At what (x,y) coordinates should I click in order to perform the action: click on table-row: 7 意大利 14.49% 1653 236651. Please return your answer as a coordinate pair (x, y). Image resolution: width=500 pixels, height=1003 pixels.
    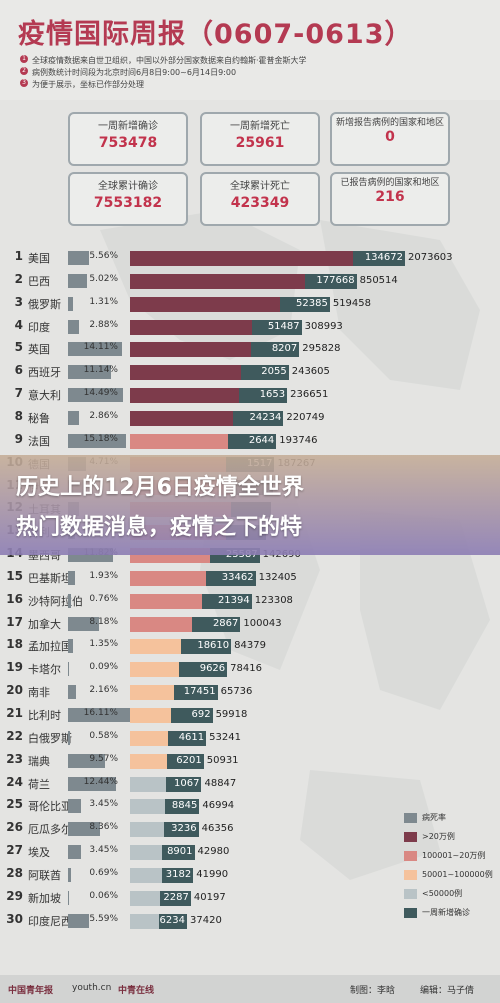
    Looking at the image, I should click on (250, 395).